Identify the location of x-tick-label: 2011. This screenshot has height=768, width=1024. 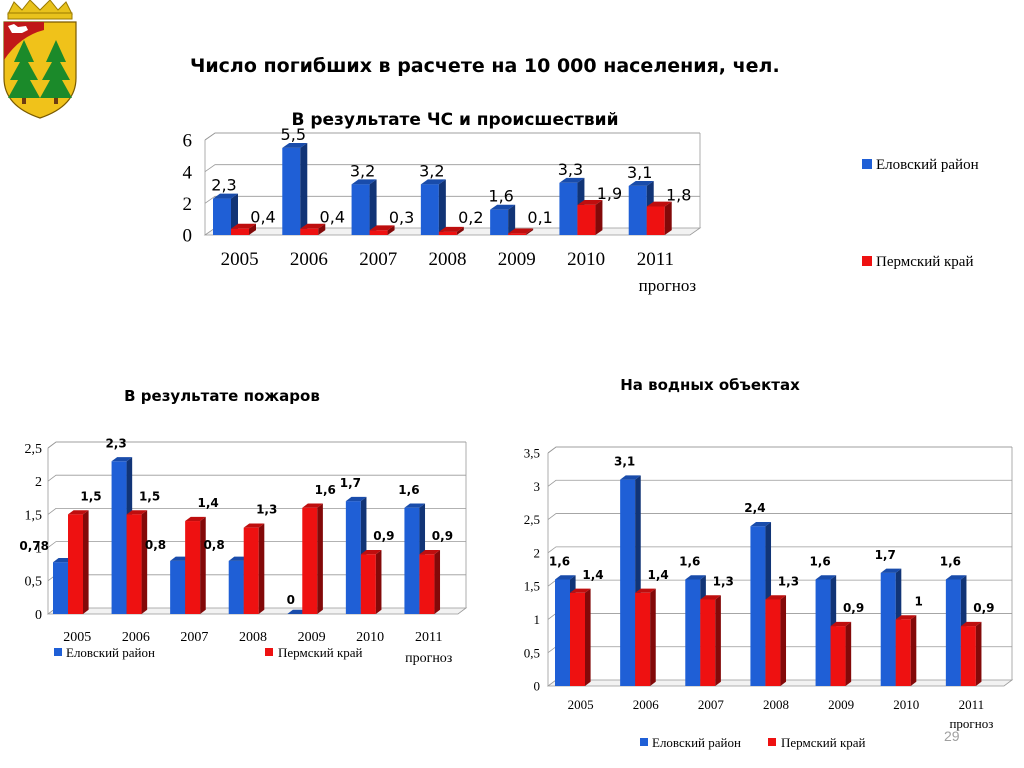
(655, 259).